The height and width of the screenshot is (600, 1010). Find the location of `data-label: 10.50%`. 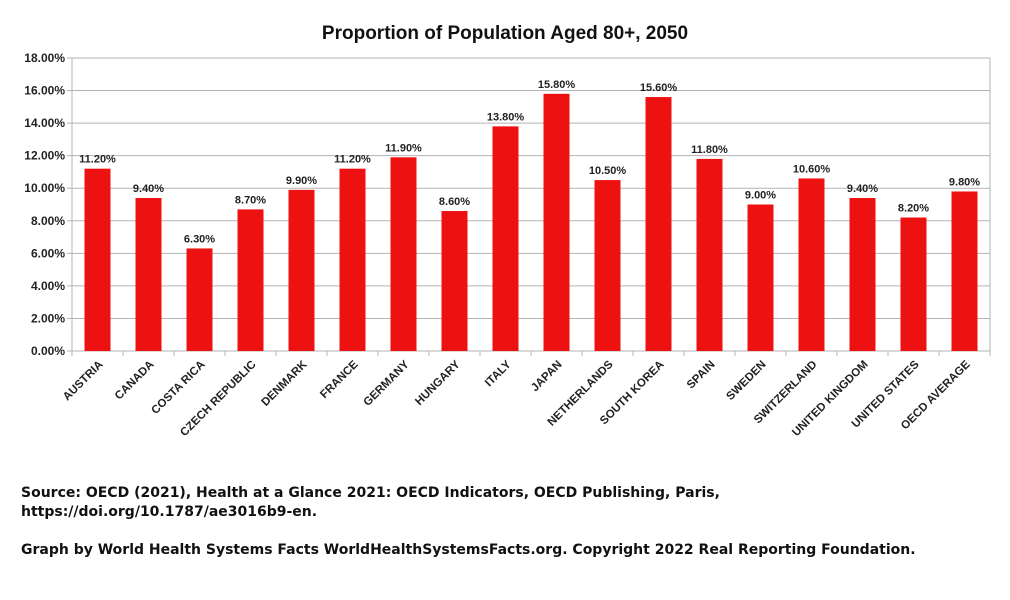

data-label: 10.50% is located at coordinates (608, 171).